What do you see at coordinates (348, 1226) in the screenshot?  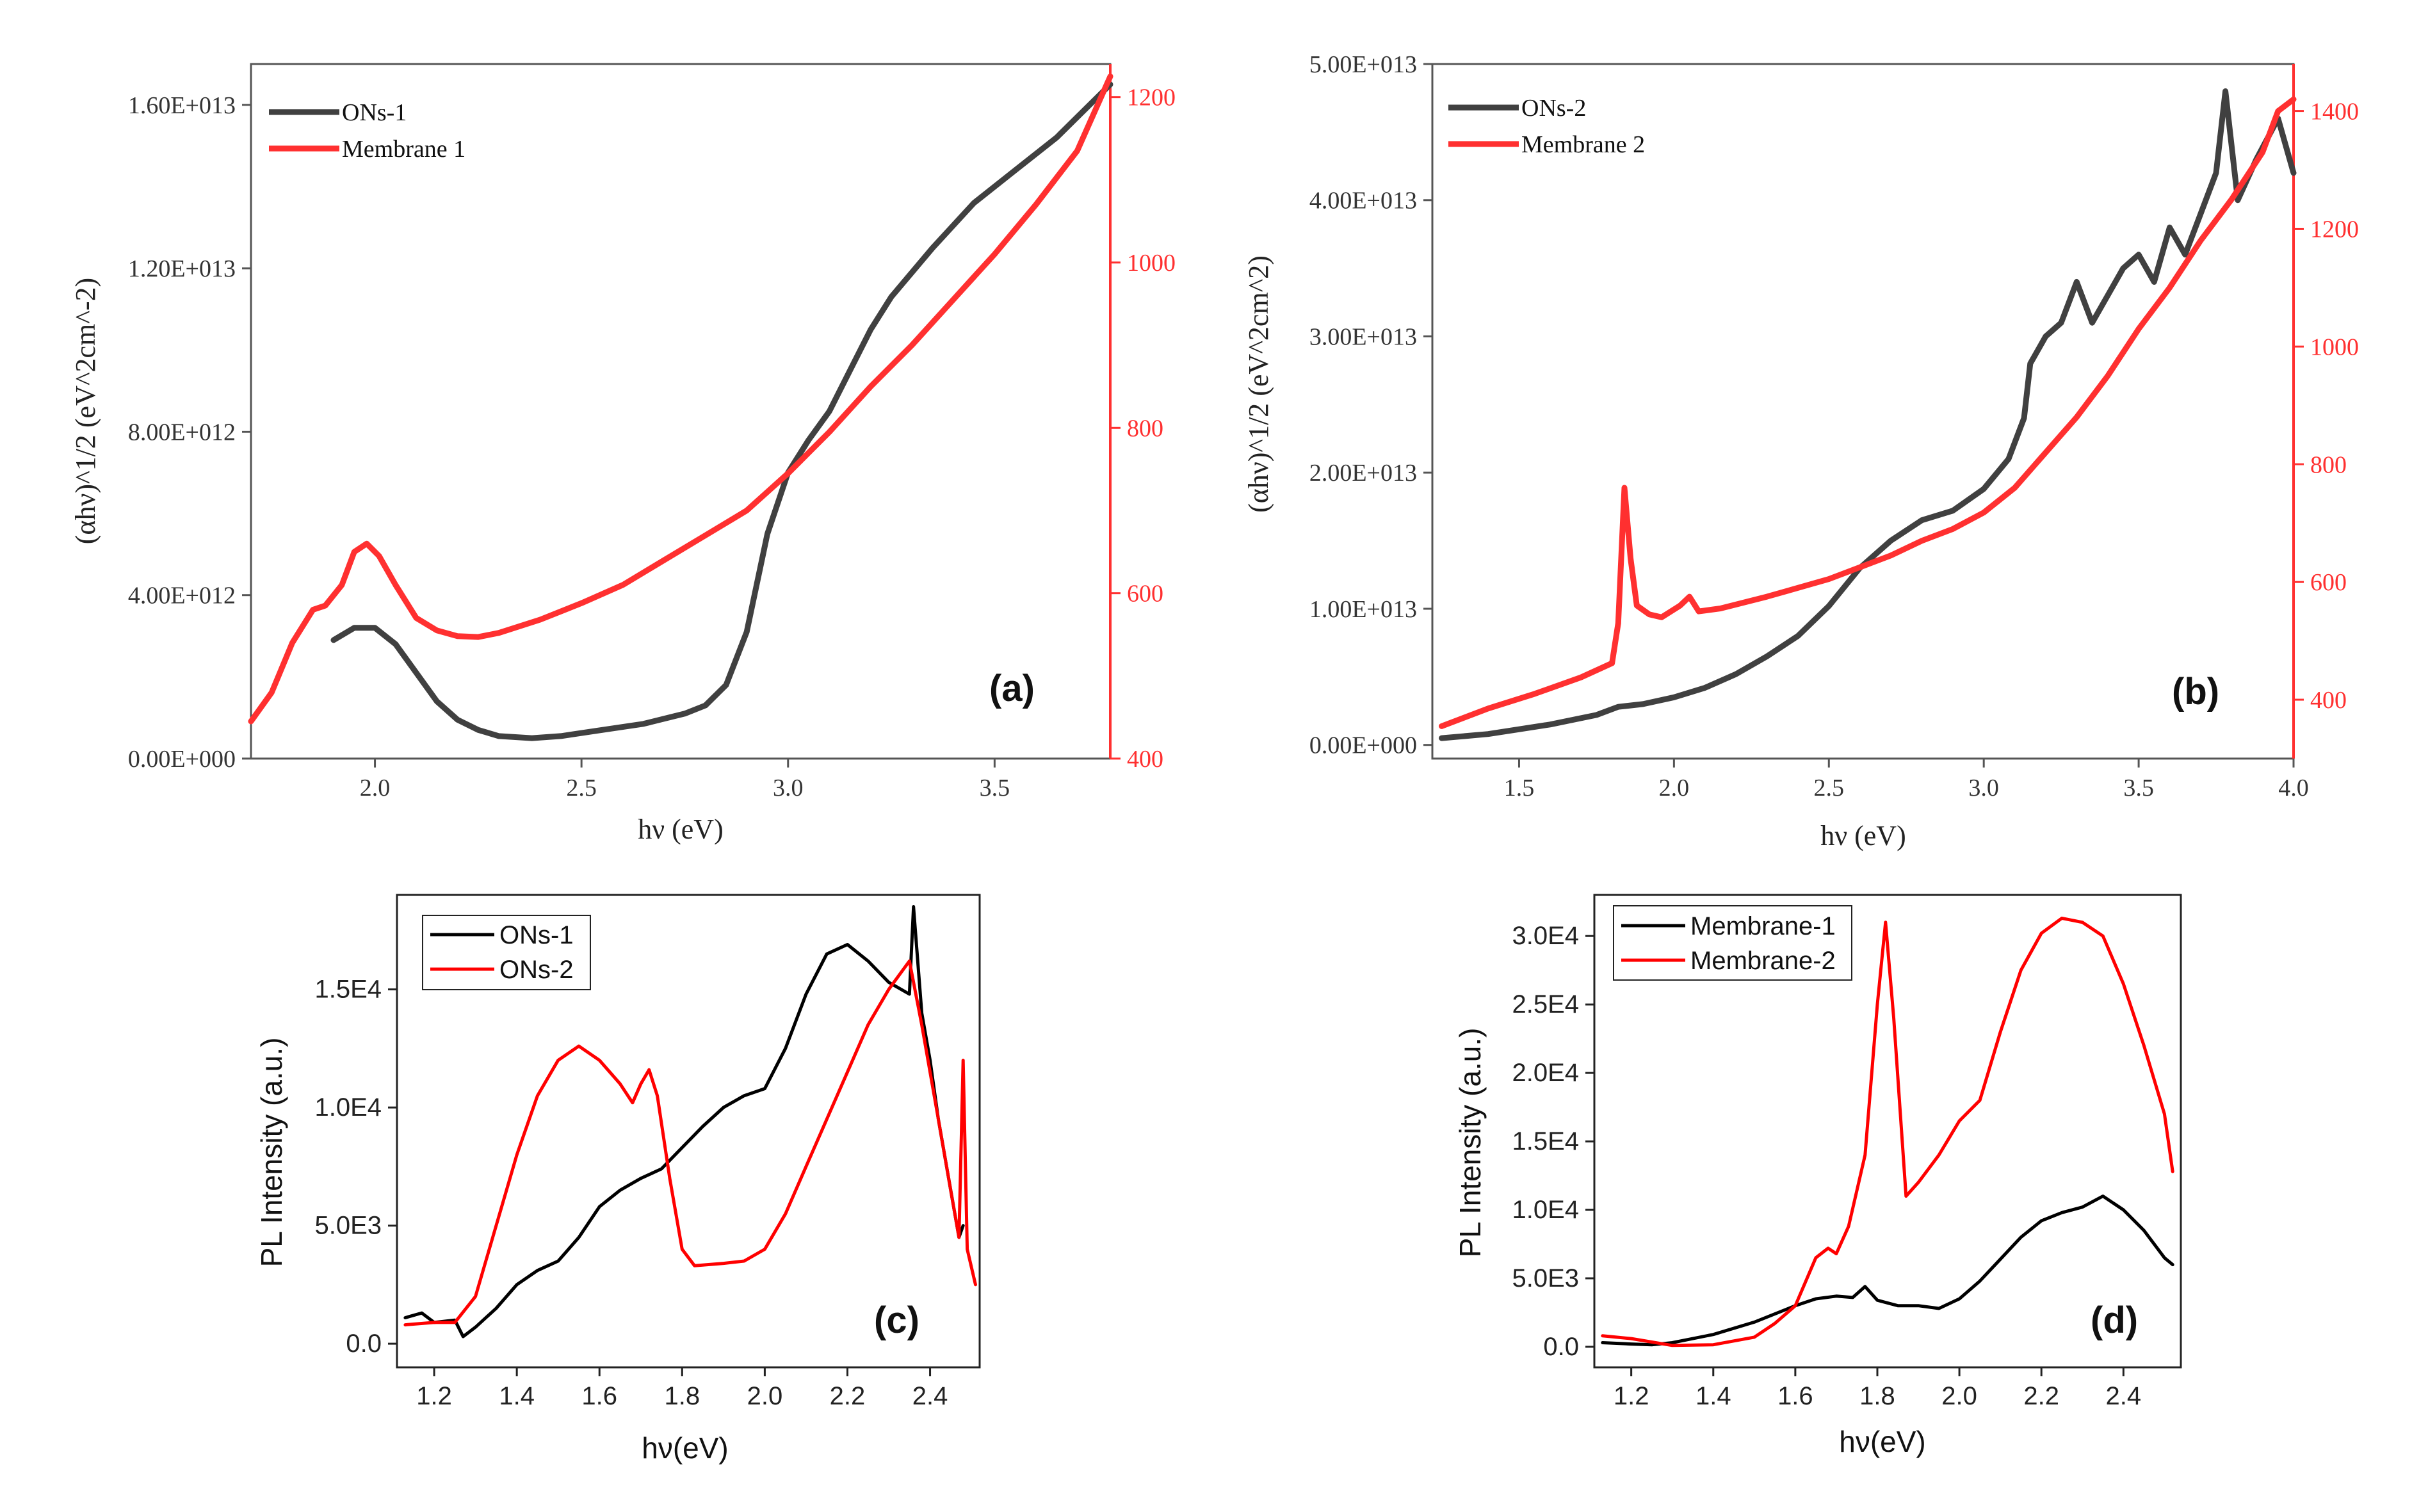 I see `y-tick-label-5-0e3: 5.0E3` at bounding box center [348, 1226].